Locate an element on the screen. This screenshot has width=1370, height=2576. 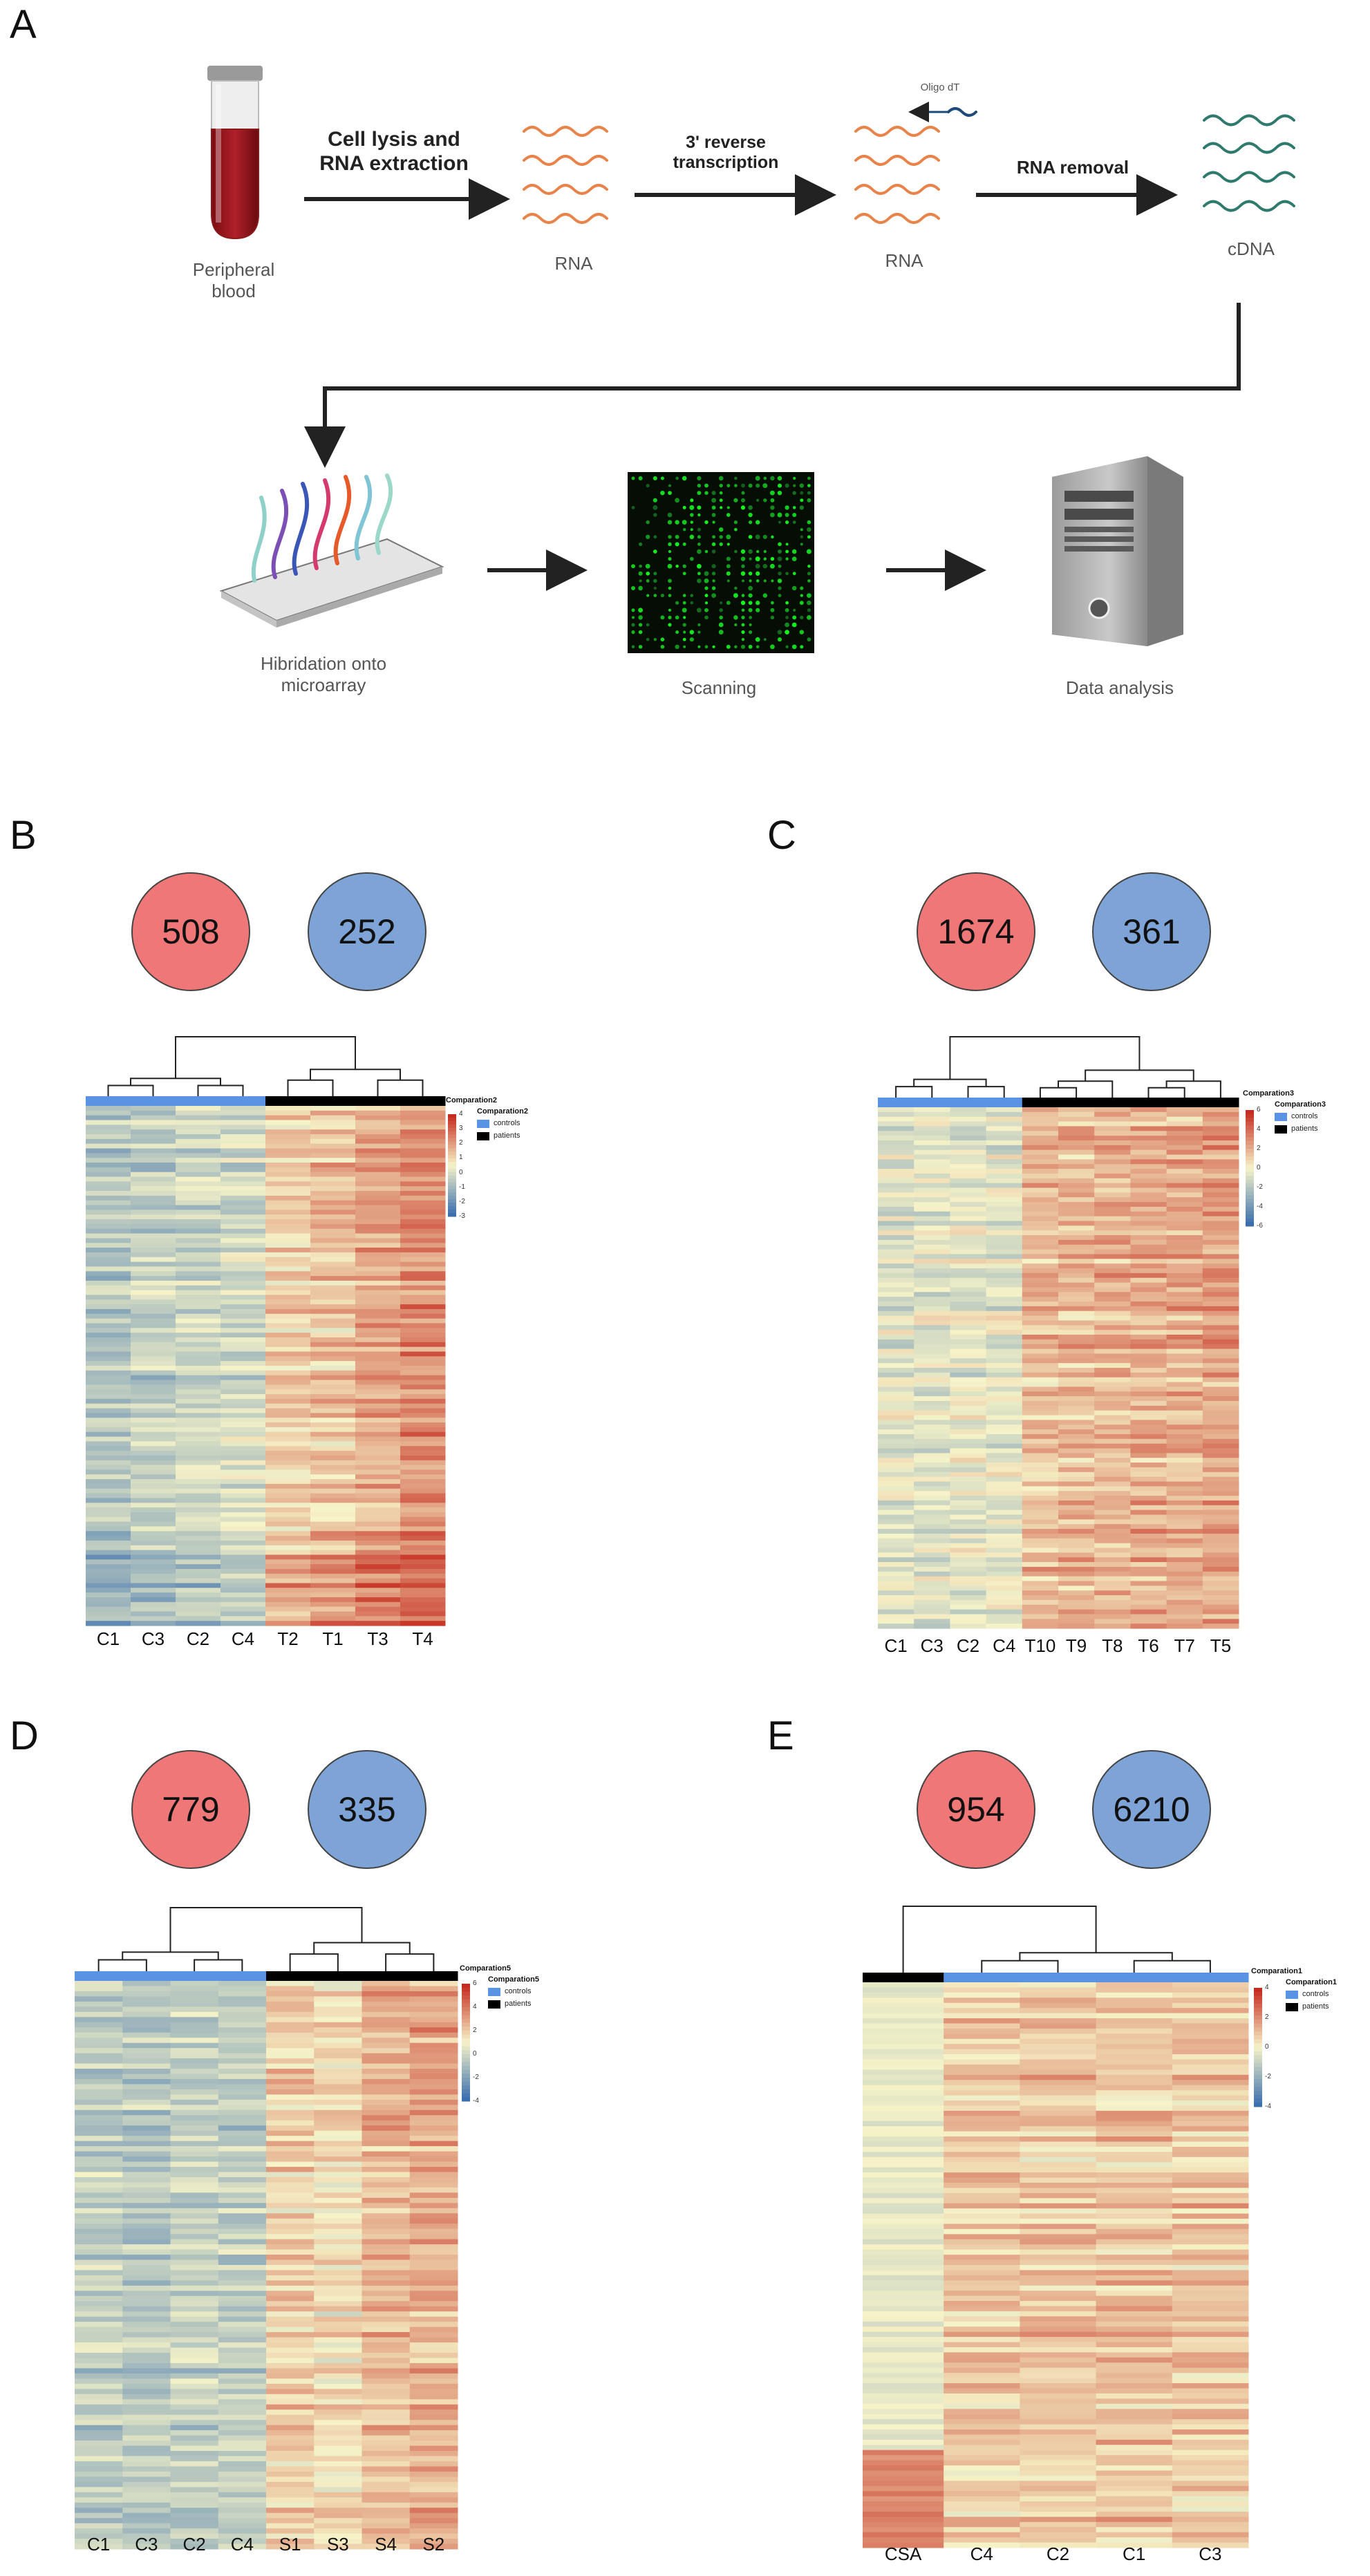
column-label: S1 is located at coordinates (290, 2544).